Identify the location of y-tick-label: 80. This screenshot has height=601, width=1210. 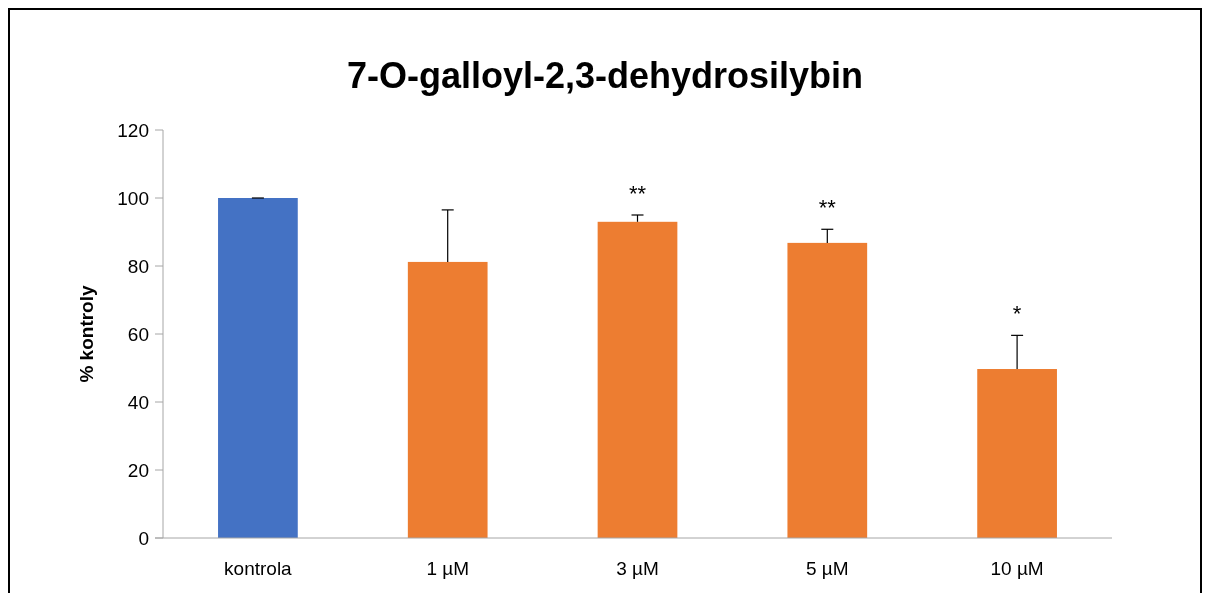
(138, 266).